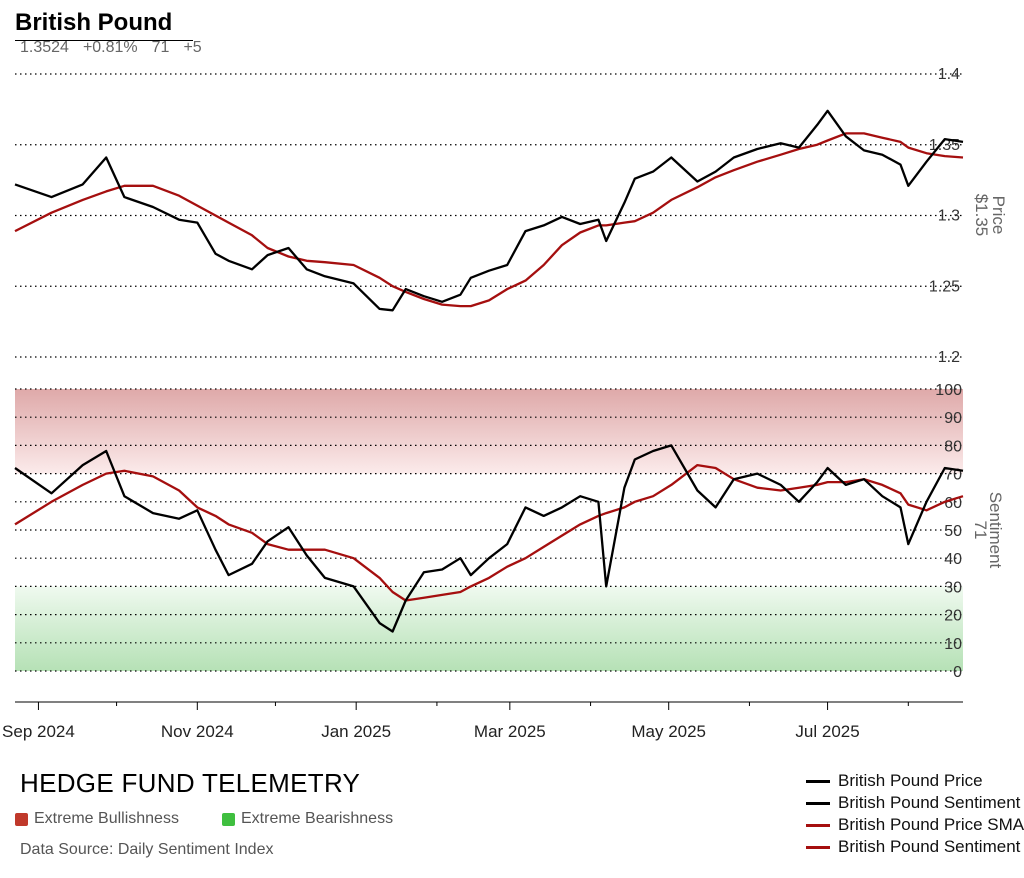 Image resolution: width=1024 pixels, height=878 pixels. Describe the element at coordinates (510, 731) in the screenshot. I see `x-tick-label: Mar 2025` at that location.